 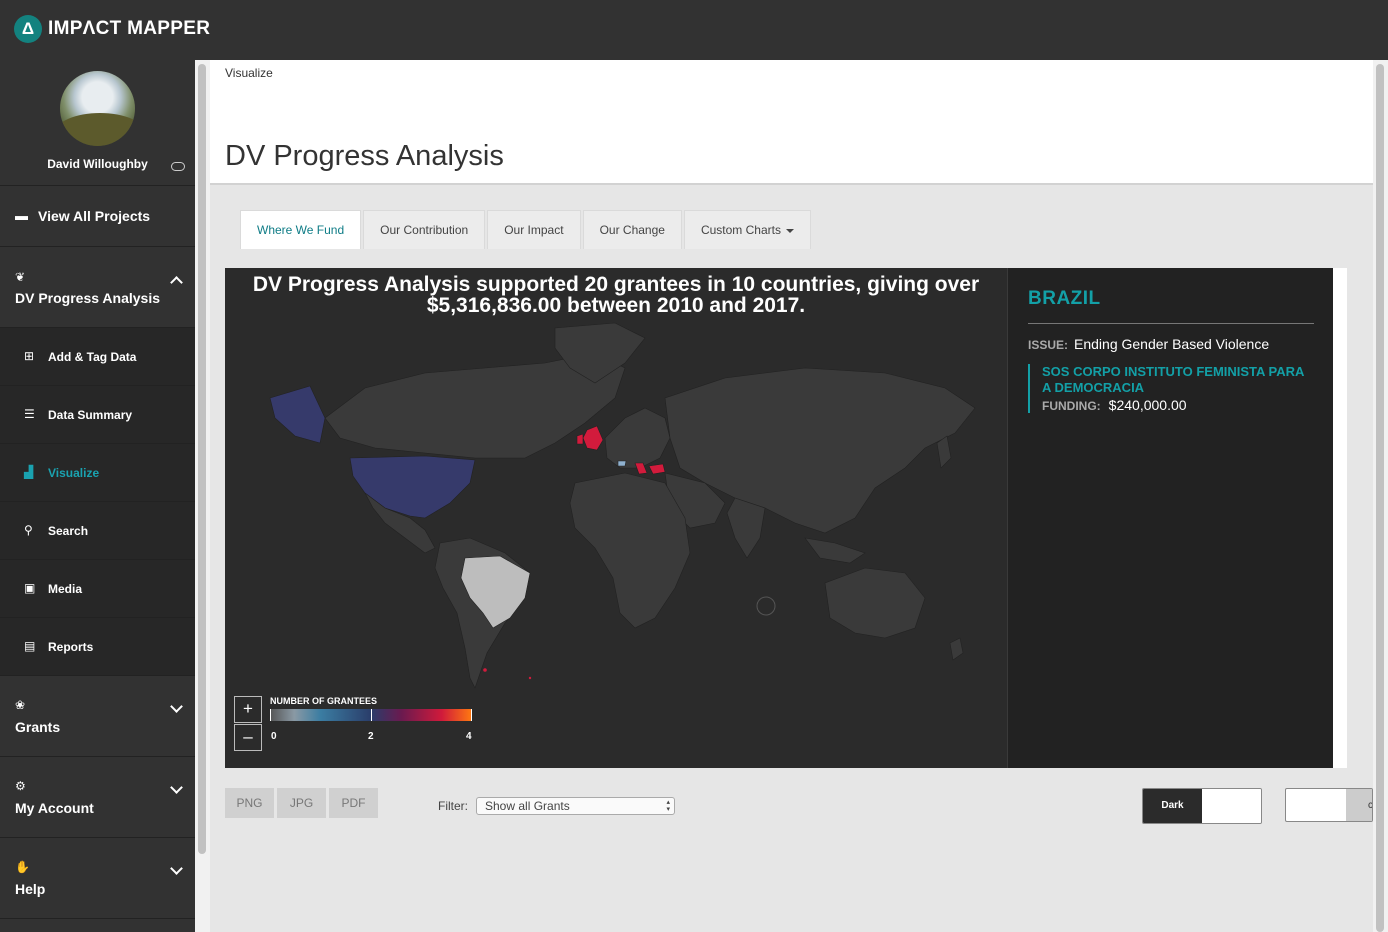 What do you see at coordinates (28, 29) in the screenshot?
I see `logo-icon: Δ` at bounding box center [28, 29].